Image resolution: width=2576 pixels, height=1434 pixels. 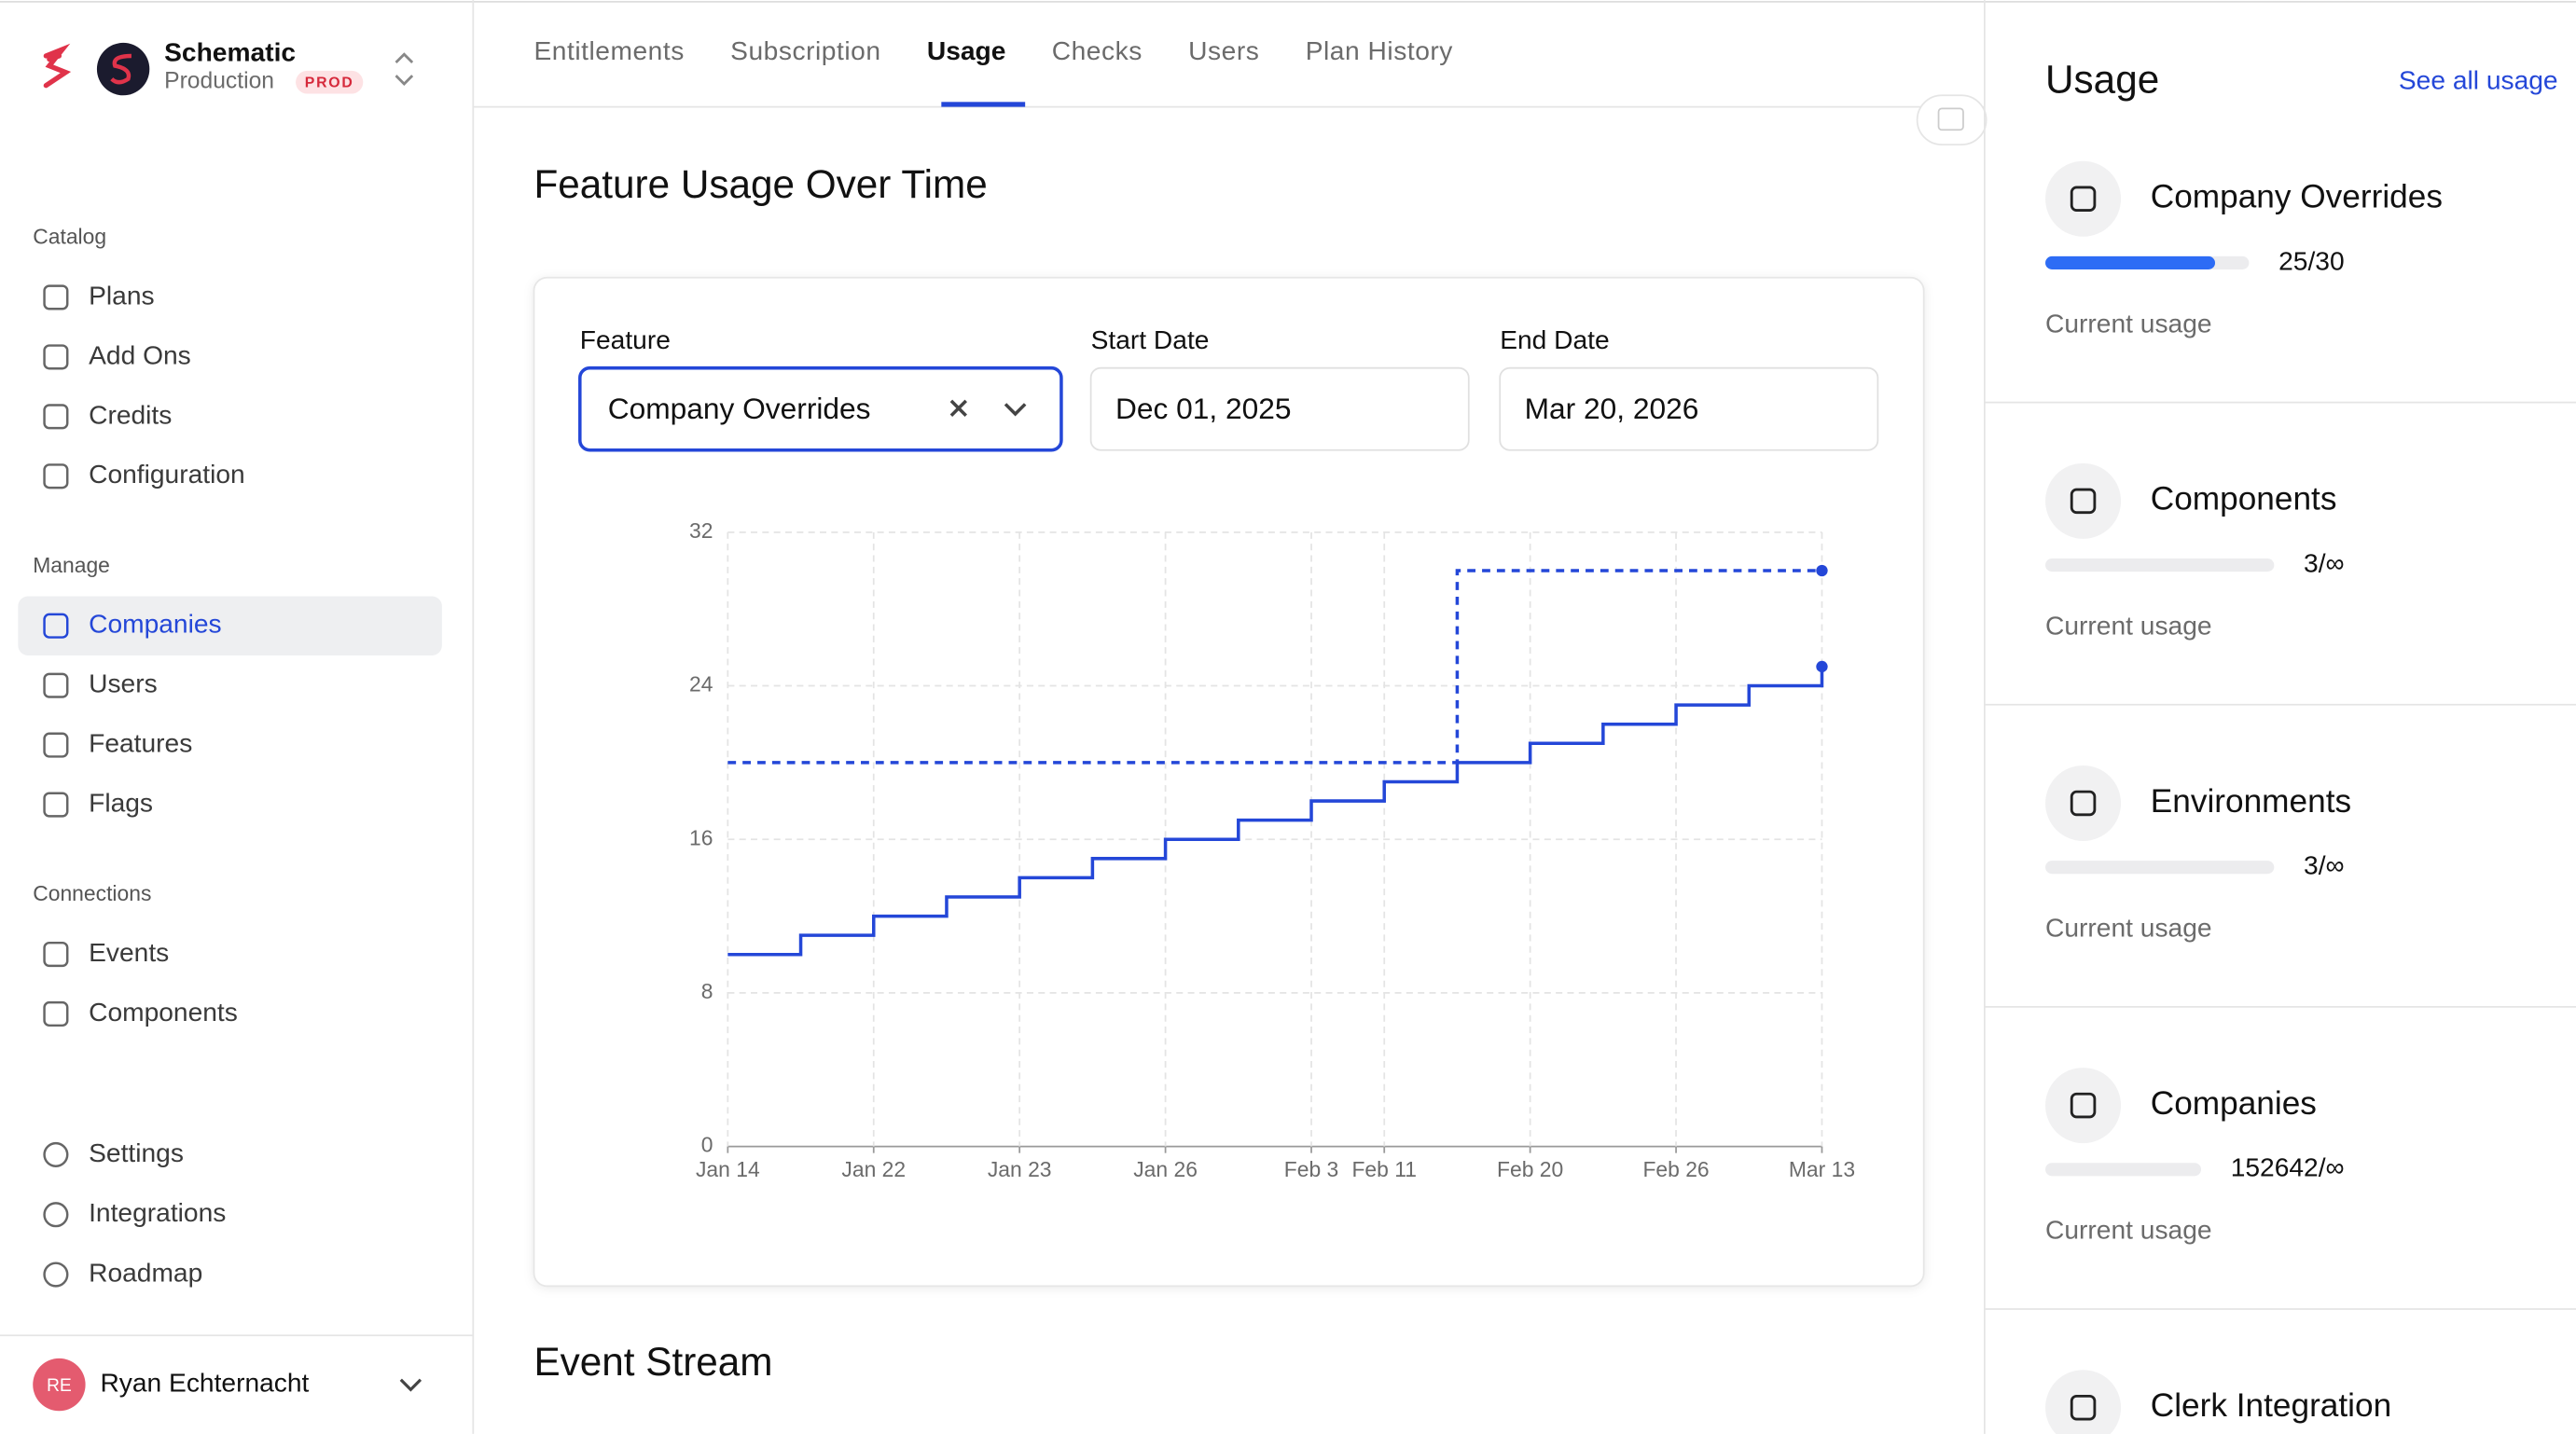 I want to click on badge: PROD, so click(x=329, y=82).